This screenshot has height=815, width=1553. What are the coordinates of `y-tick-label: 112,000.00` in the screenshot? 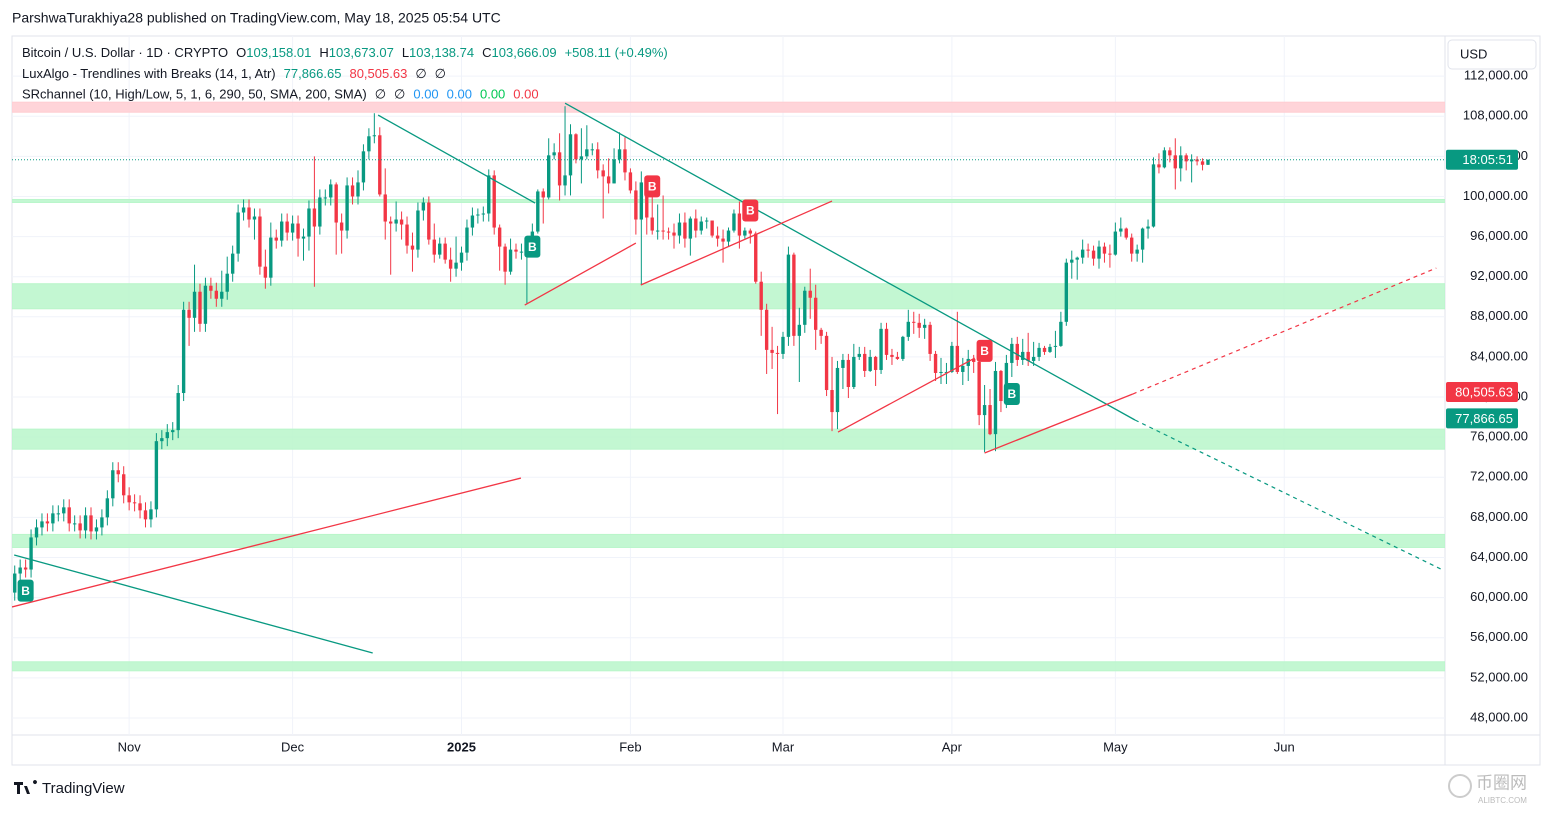 It's located at (1496, 75).